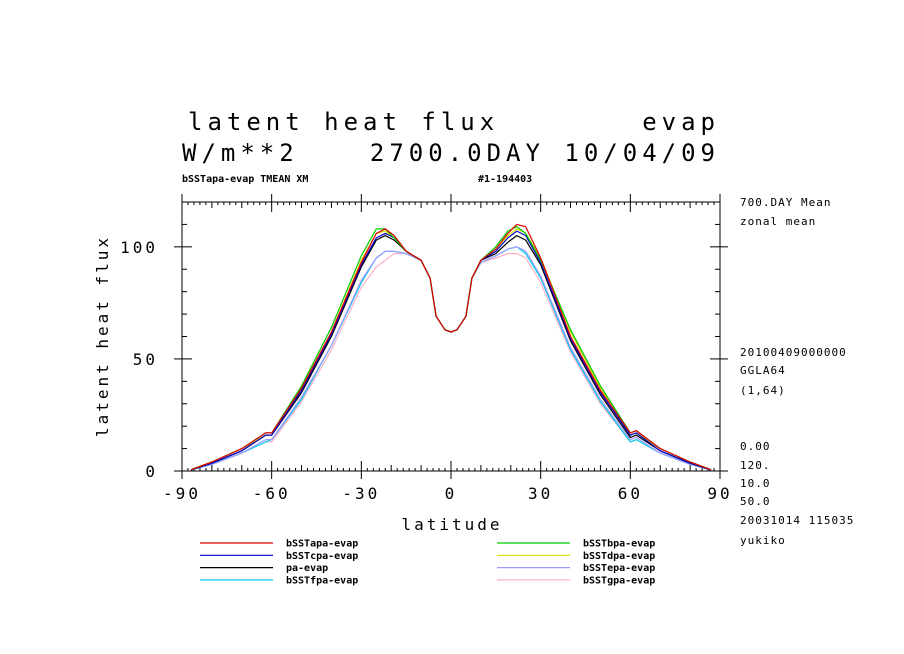 The height and width of the screenshot is (654, 904). What do you see at coordinates (145, 359) in the screenshot?
I see `y-tick-label: 50` at bounding box center [145, 359].